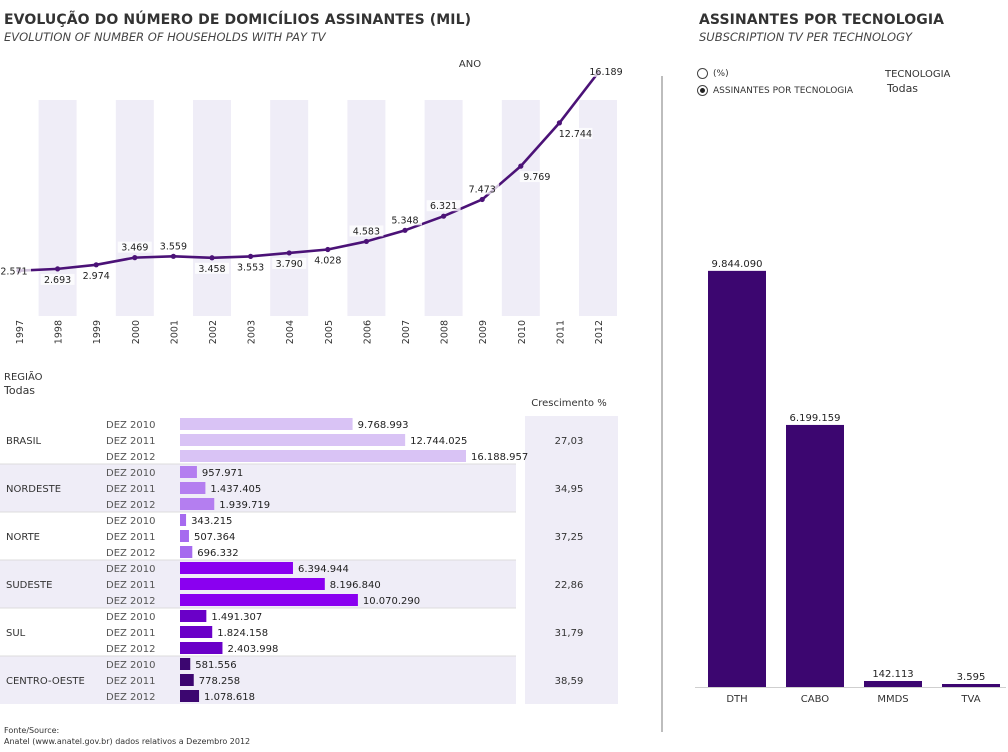 This screenshot has width=1008, height=752. Describe the element at coordinates (328, 249) in the screenshot. I see `data-point-2005` at that location.